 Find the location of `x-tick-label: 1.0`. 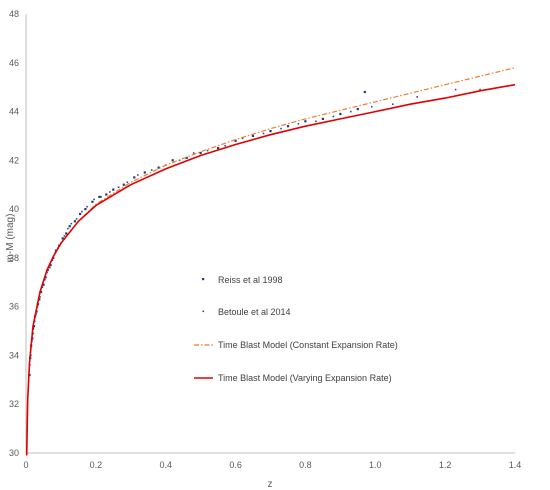

x-tick-label: 1.0 is located at coordinates (375, 465).